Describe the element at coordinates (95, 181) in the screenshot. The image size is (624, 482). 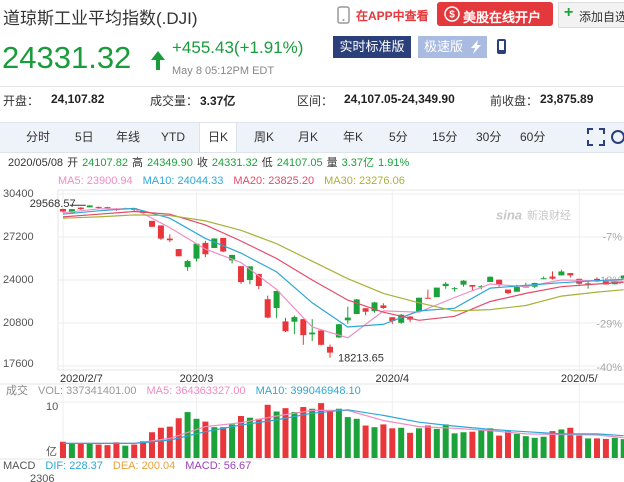
I see `ma-legend: MA5: 23900.94` at that location.